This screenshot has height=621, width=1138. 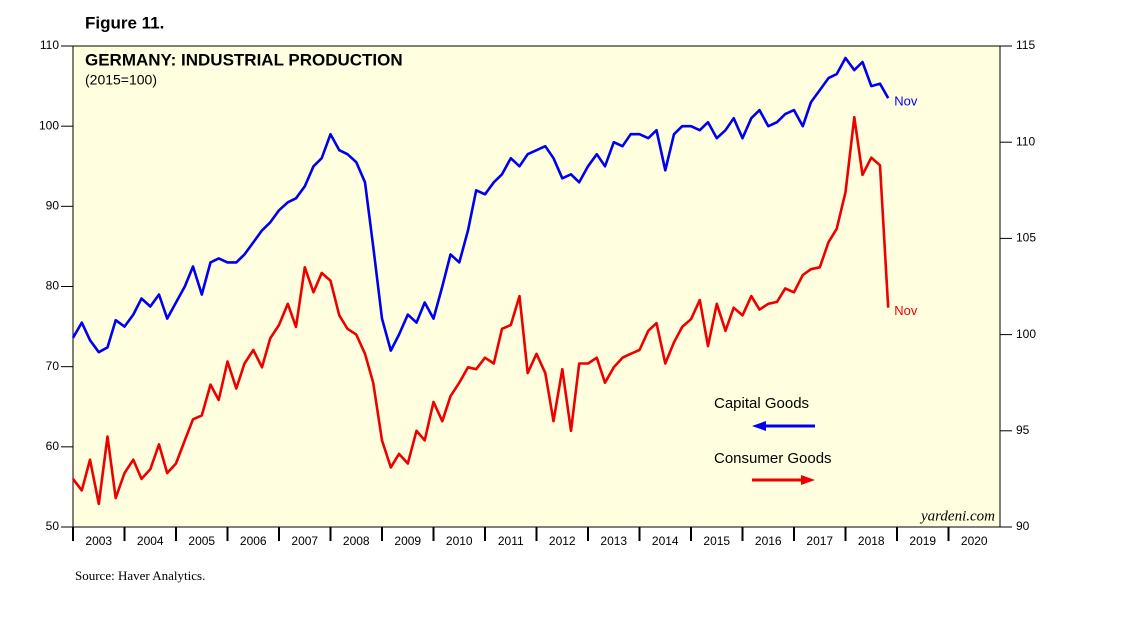 What do you see at coordinates (1023, 430) in the screenshot?
I see `y2-tick-label: 95` at bounding box center [1023, 430].